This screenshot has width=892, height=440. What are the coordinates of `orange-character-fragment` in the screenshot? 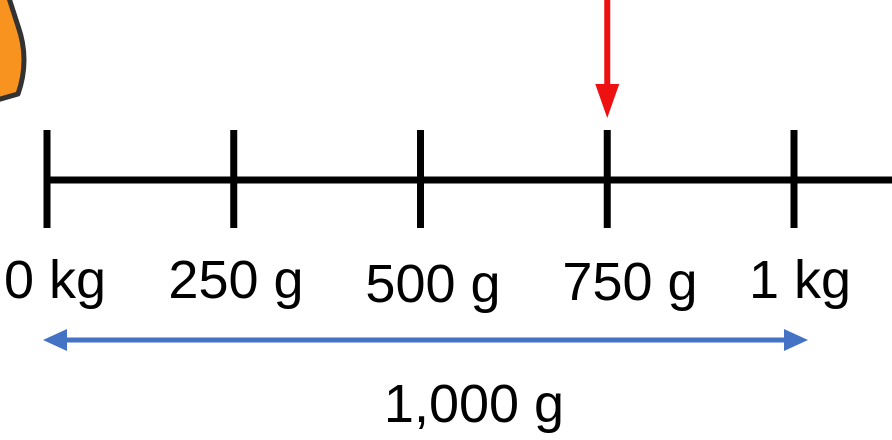 It's located at (13, 51).